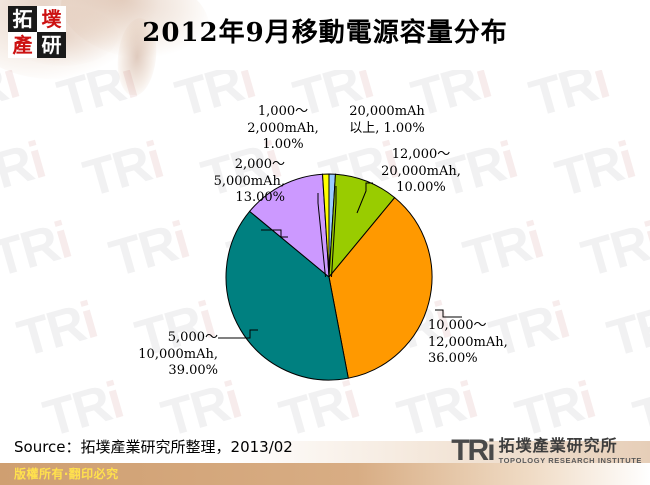  Describe the element at coordinates (468, 342) in the screenshot. I see `pie-label-10000-12000: 10,000～ 12,000mAh, 36.00%` at that location.